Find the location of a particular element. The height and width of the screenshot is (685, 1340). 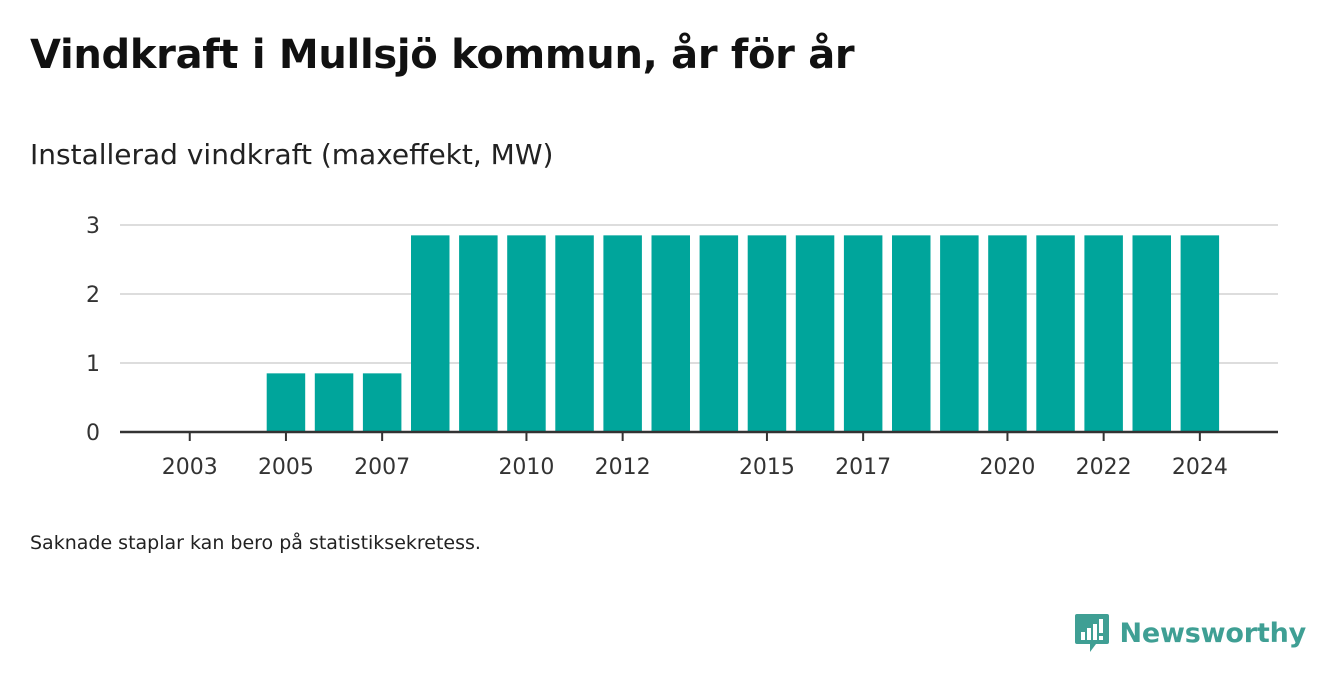

bar-2006 is located at coordinates (334, 402).